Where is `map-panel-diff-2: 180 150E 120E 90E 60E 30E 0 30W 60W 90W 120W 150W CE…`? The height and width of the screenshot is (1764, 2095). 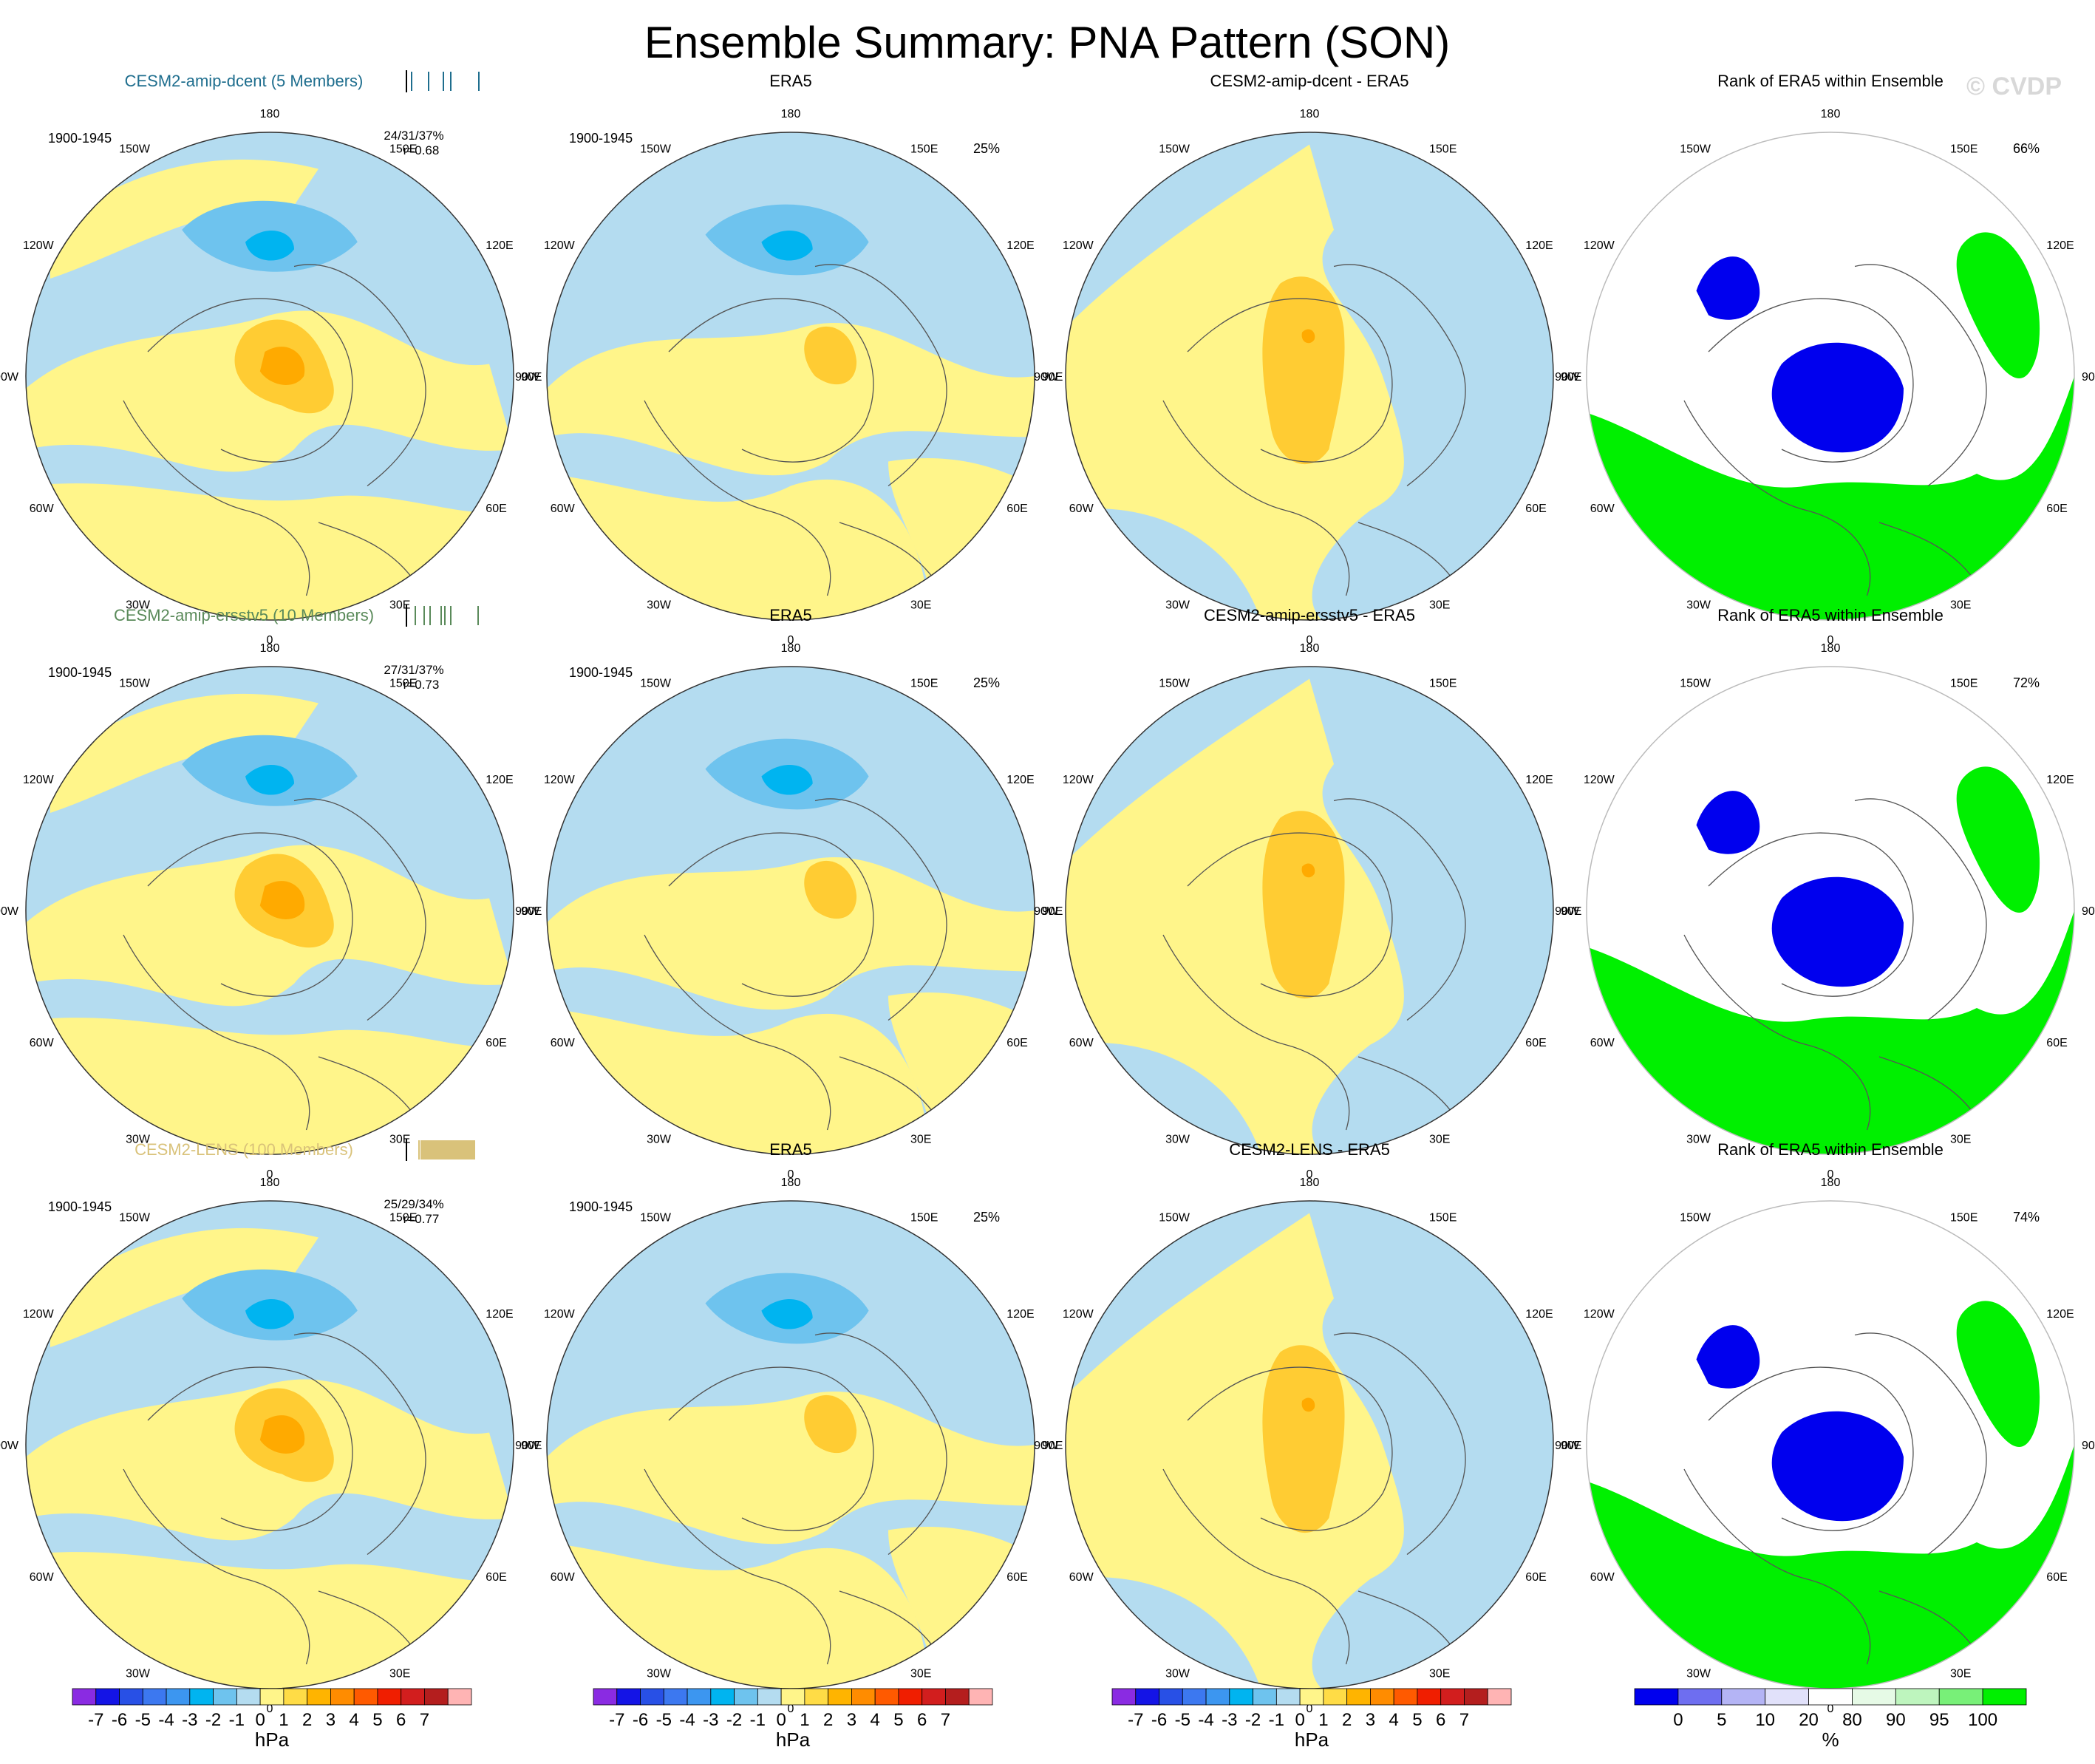 map-panel-diff-2: 180 150E 120E 90E 60E 30E 0 30W 60W 90W 120W 150W CE… is located at coordinates (1307, 893).